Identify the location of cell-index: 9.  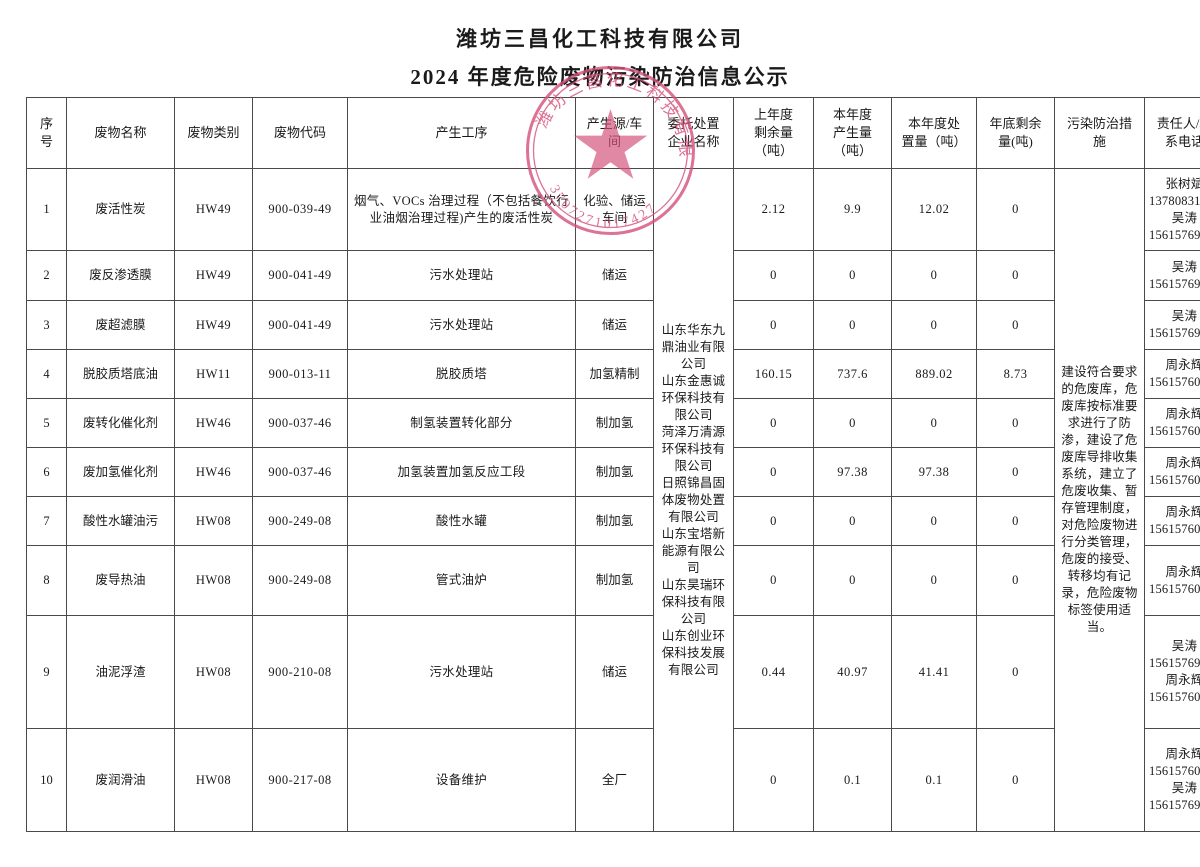
(46, 672).